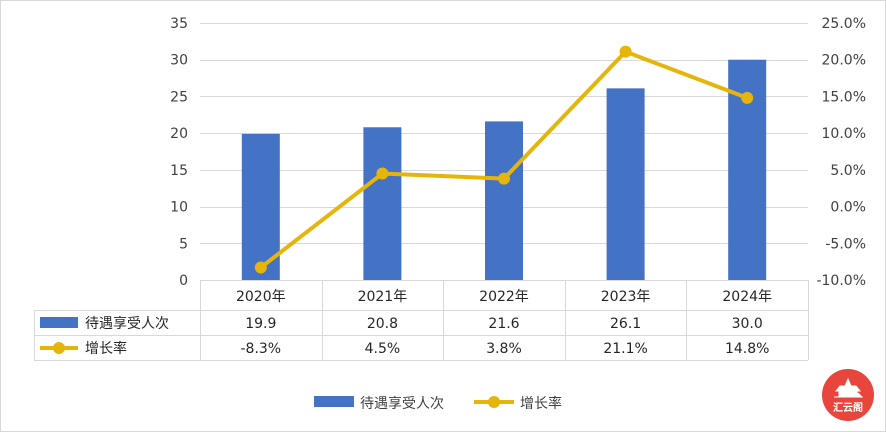 This screenshot has height=432, width=886. Describe the element at coordinates (183, 244) in the screenshot. I see `y-left-tick-label: 5` at that location.